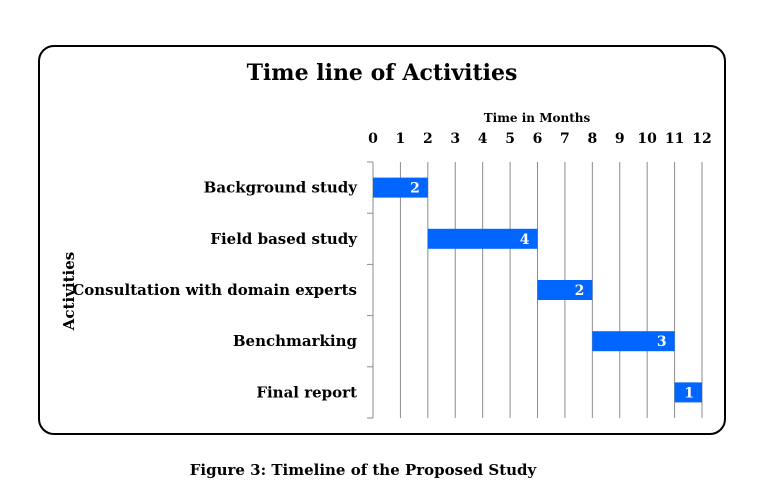 Image resolution: width=768 pixels, height=499 pixels. Describe the element at coordinates (295, 341) in the screenshot. I see `category-label: Benchmarking` at that location.